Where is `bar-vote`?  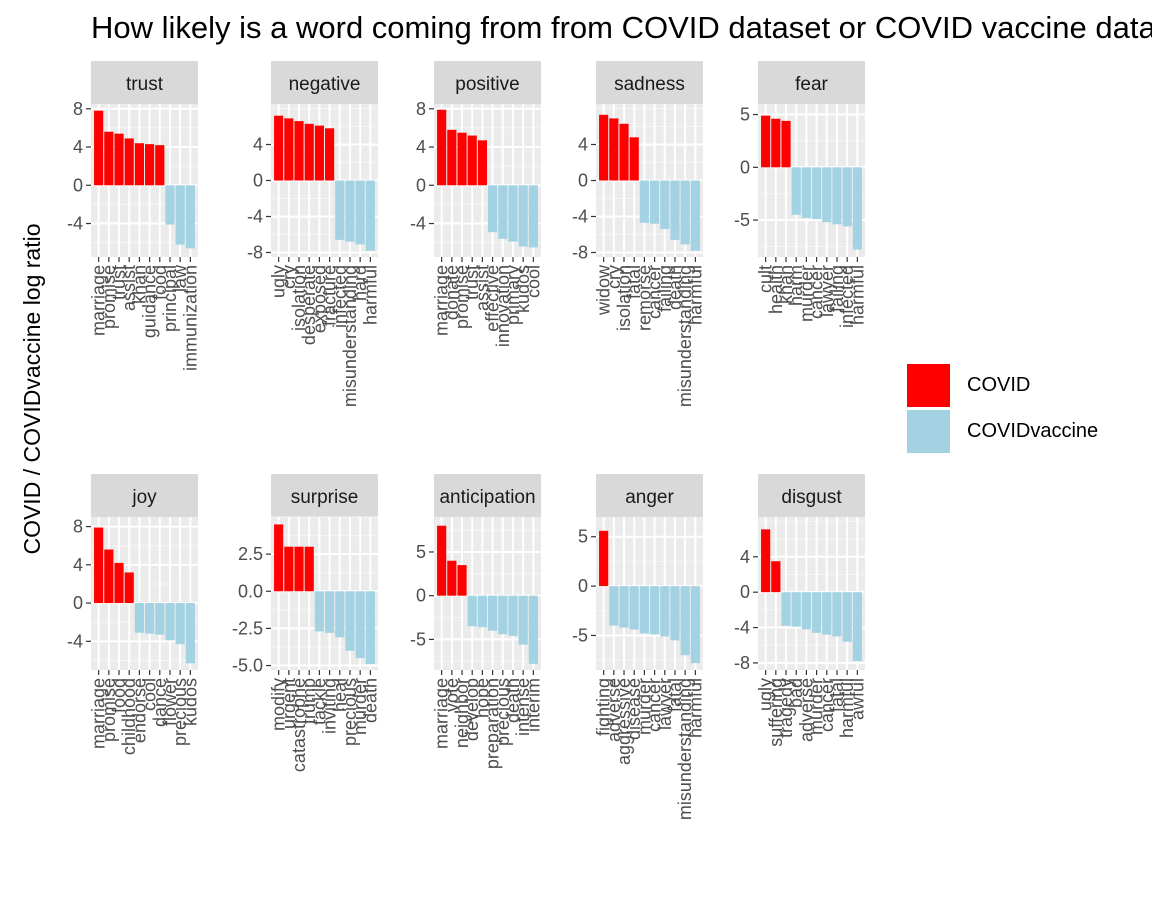 bar-vote is located at coordinates (452, 578).